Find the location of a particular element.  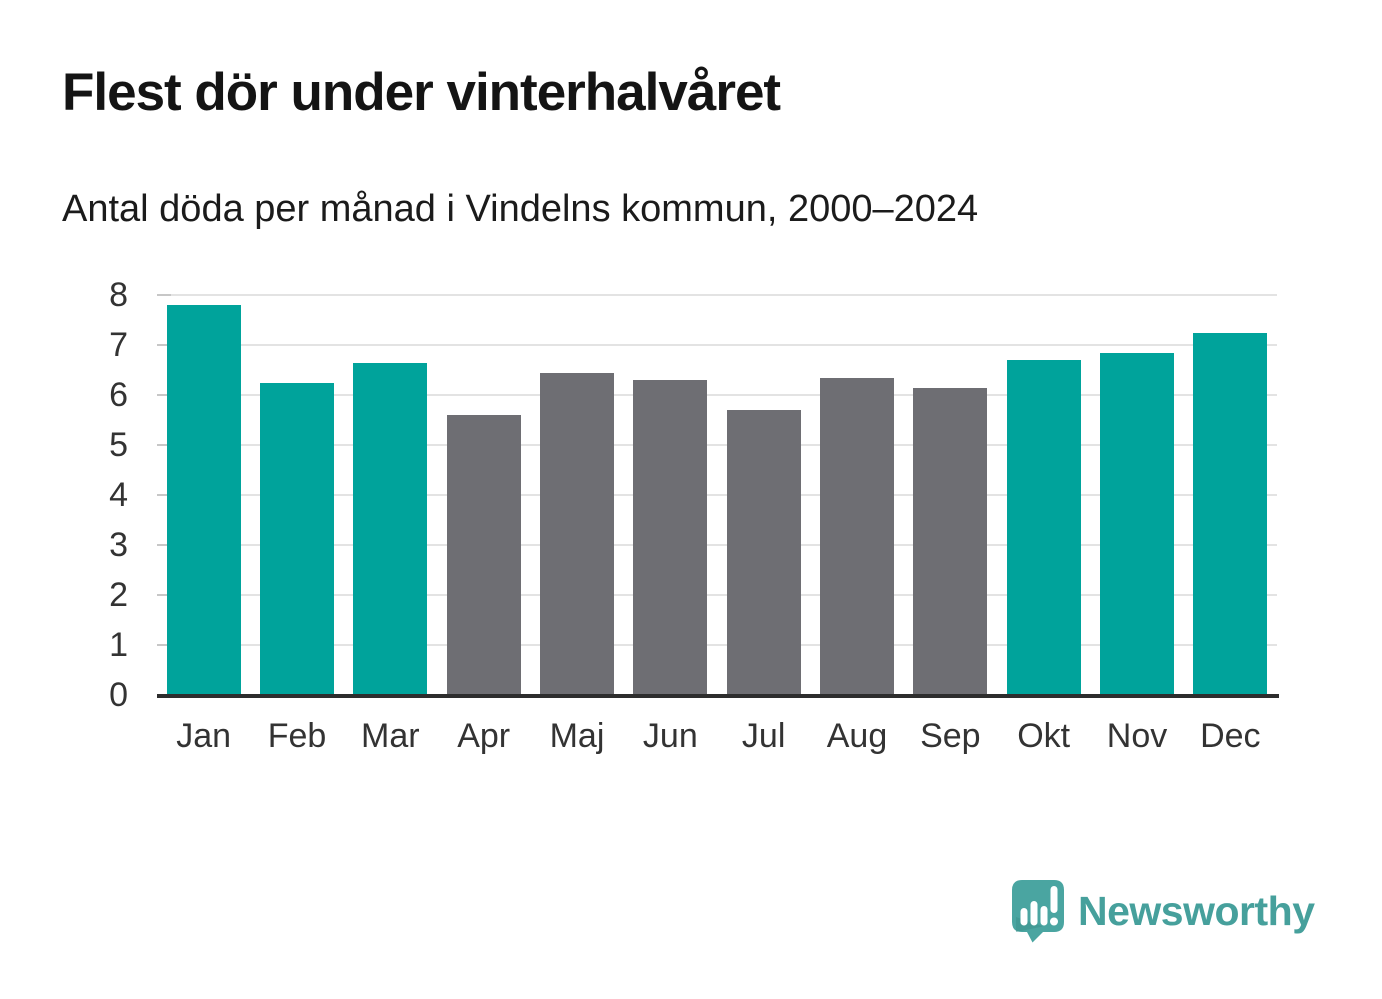

x-axis-label-jun: Jun is located at coordinates (670, 736).